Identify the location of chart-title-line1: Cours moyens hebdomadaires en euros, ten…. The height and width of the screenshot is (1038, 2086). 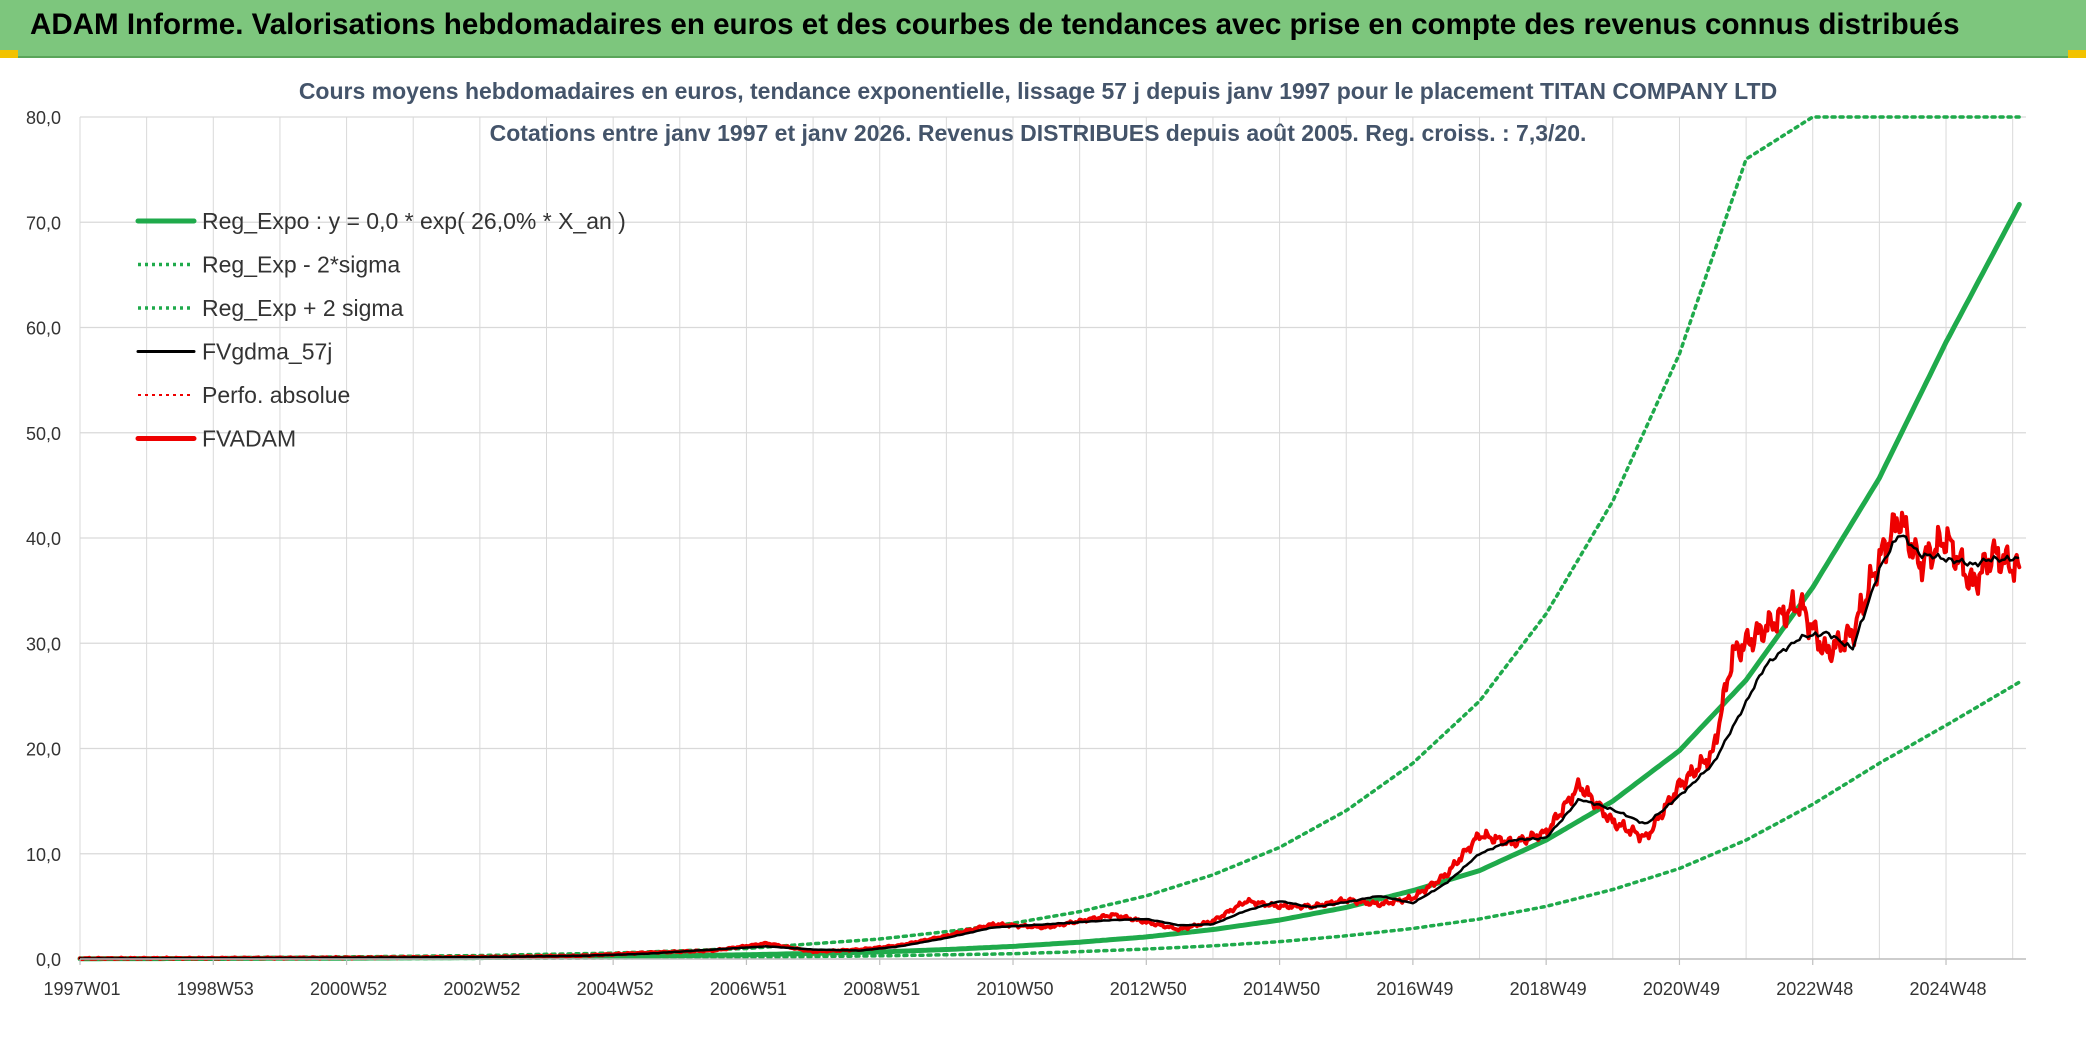
(1038, 91).